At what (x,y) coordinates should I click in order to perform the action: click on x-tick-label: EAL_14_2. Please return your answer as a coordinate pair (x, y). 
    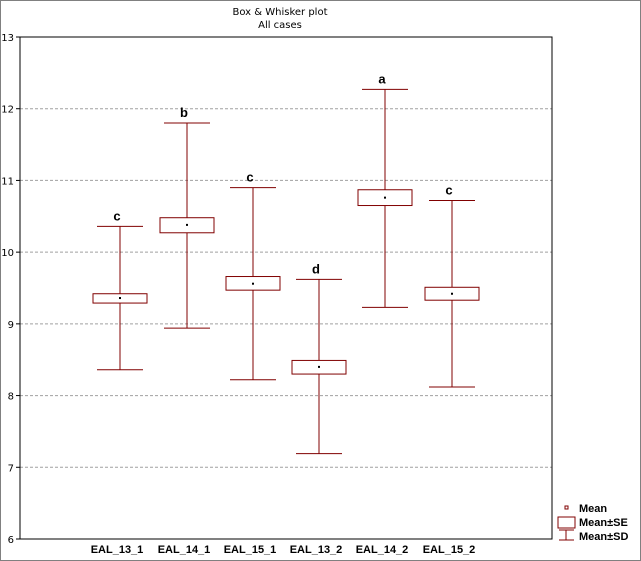
    Looking at the image, I should click on (382, 550).